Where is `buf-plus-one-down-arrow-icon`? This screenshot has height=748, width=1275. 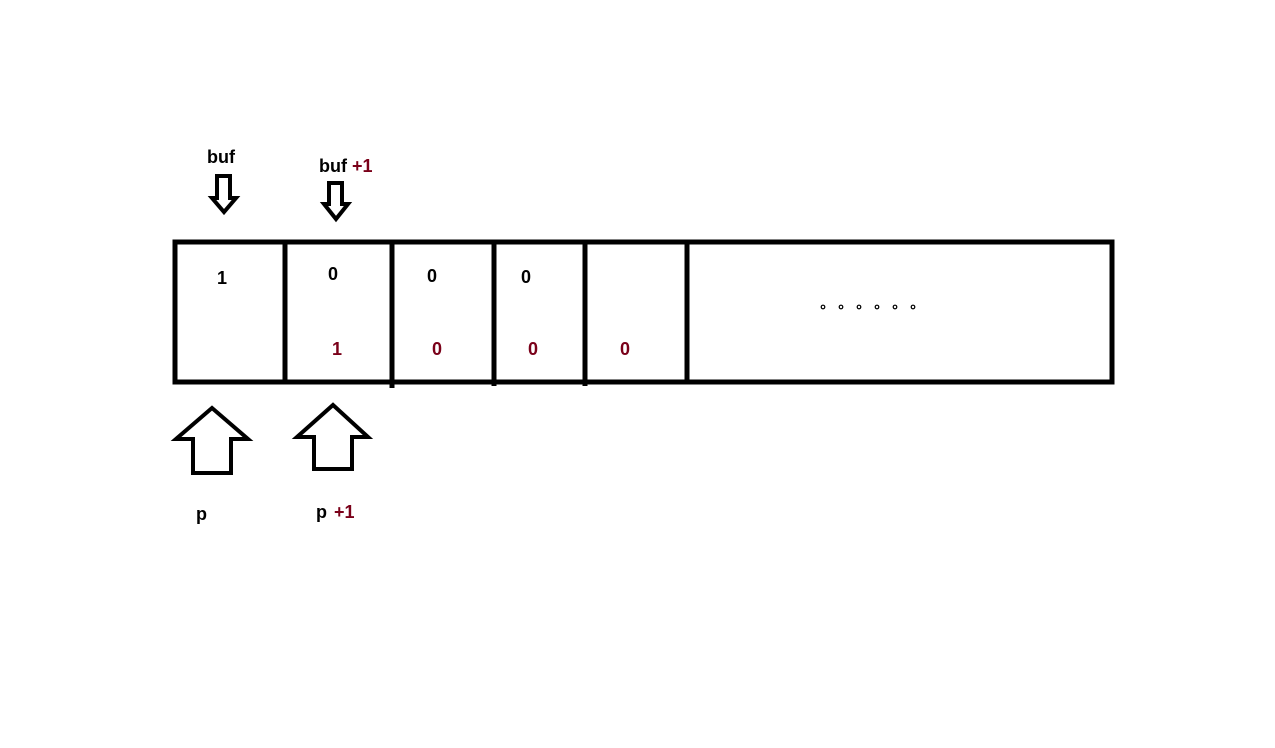 buf-plus-one-down-arrow-icon is located at coordinates (336, 202).